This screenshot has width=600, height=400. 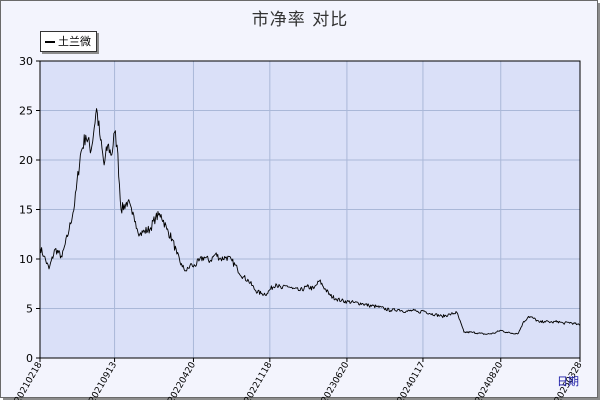 What do you see at coordinates (182, 380) in the screenshot?
I see `x-tick-label: 20220420` at bounding box center [182, 380].